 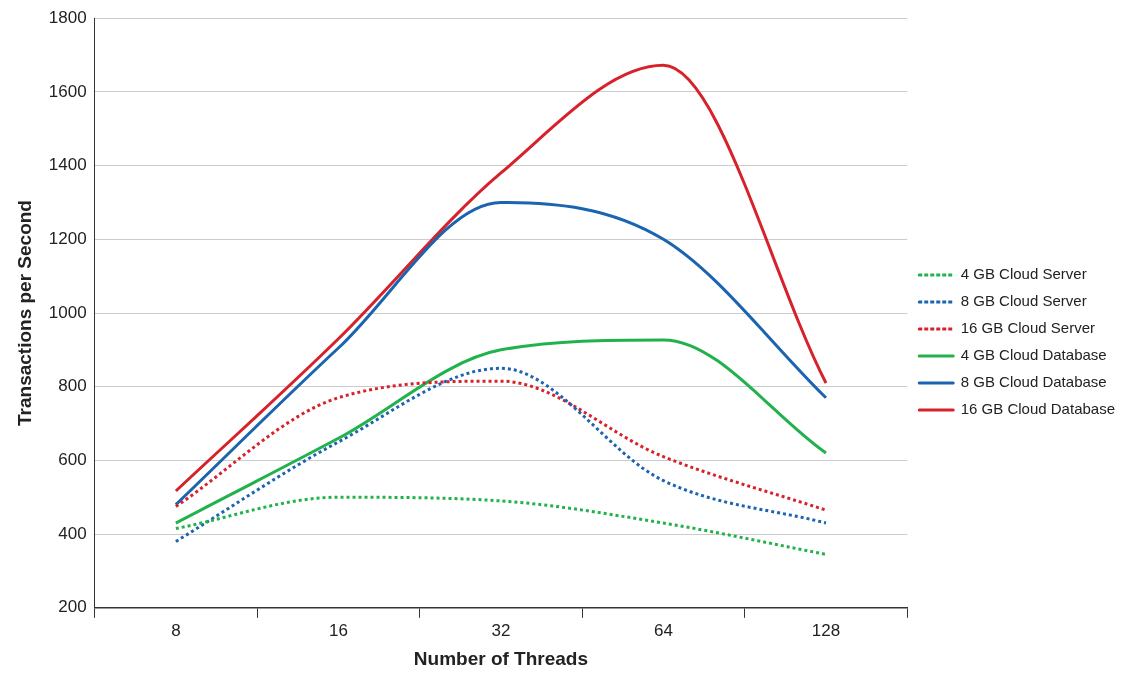 I want to click on y-tick-label: 1800, so click(x=67, y=17).